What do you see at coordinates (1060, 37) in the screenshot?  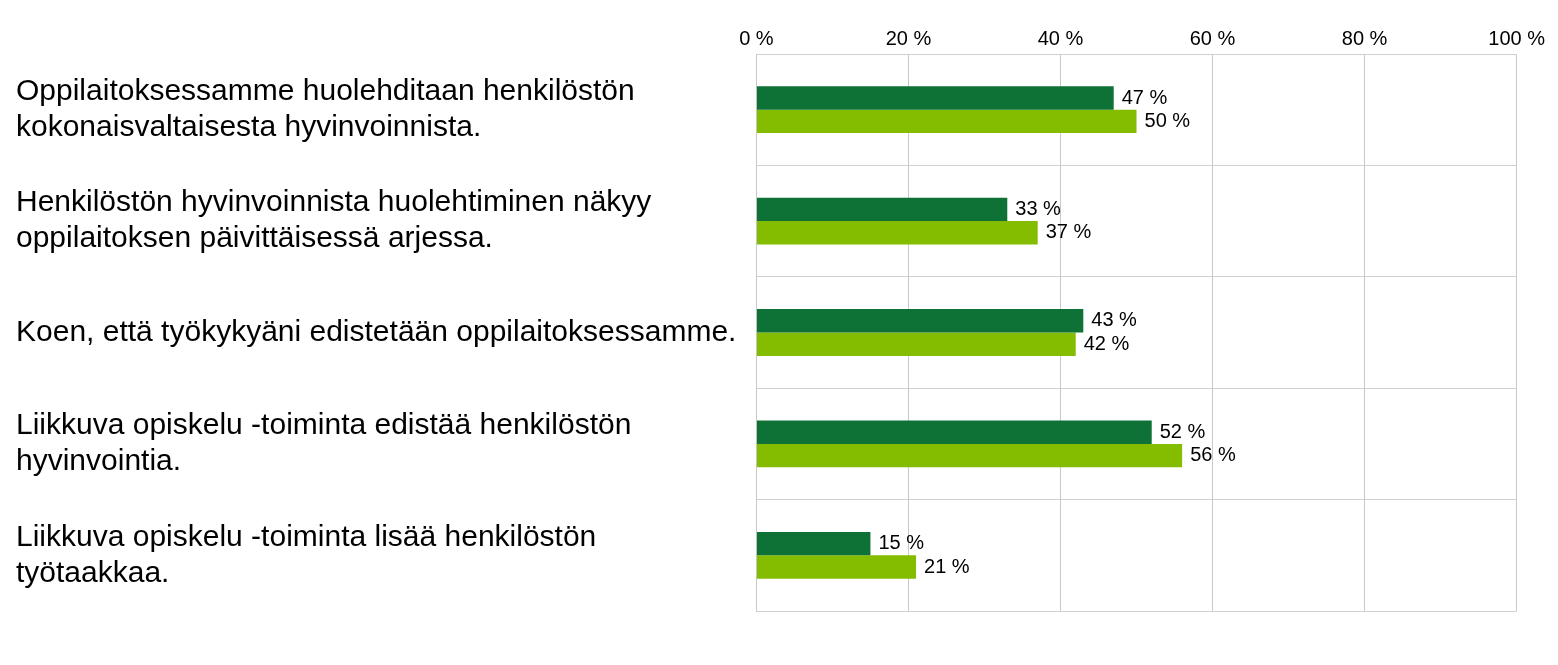 I see `x-tick-label: 40 %` at bounding box center [1060, 37].